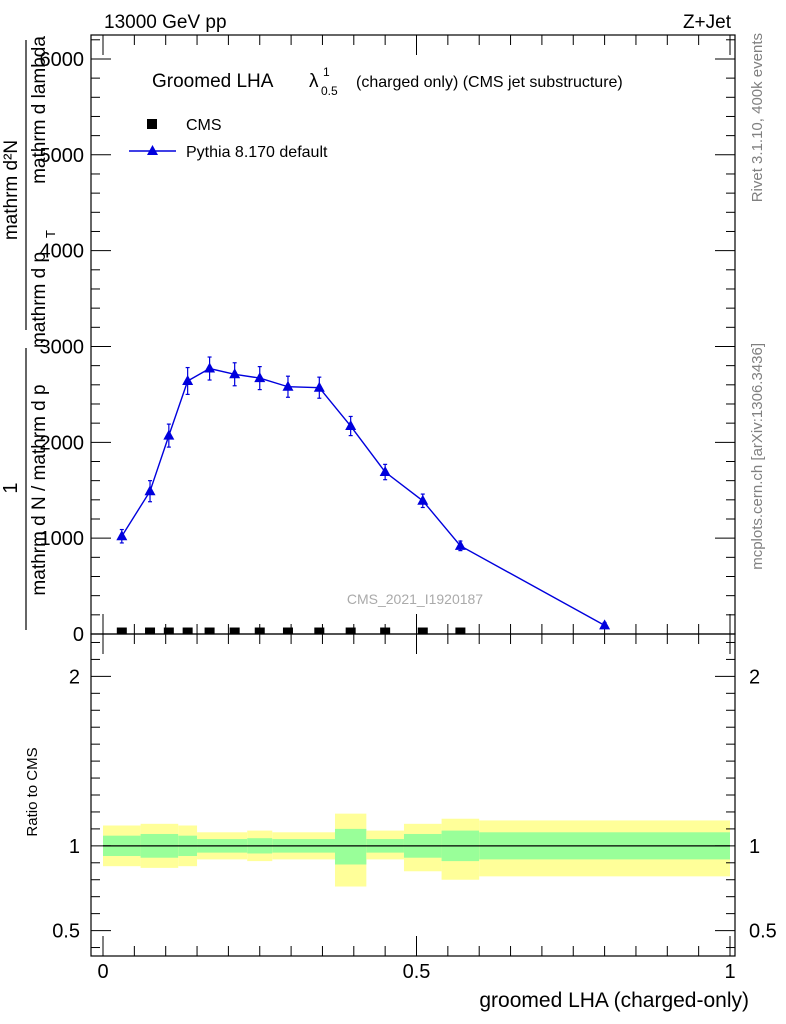 This screenshot has height=1024, width=786. I want to click on analysis-label: CMS_2021_I1920187, so click(415, 599).